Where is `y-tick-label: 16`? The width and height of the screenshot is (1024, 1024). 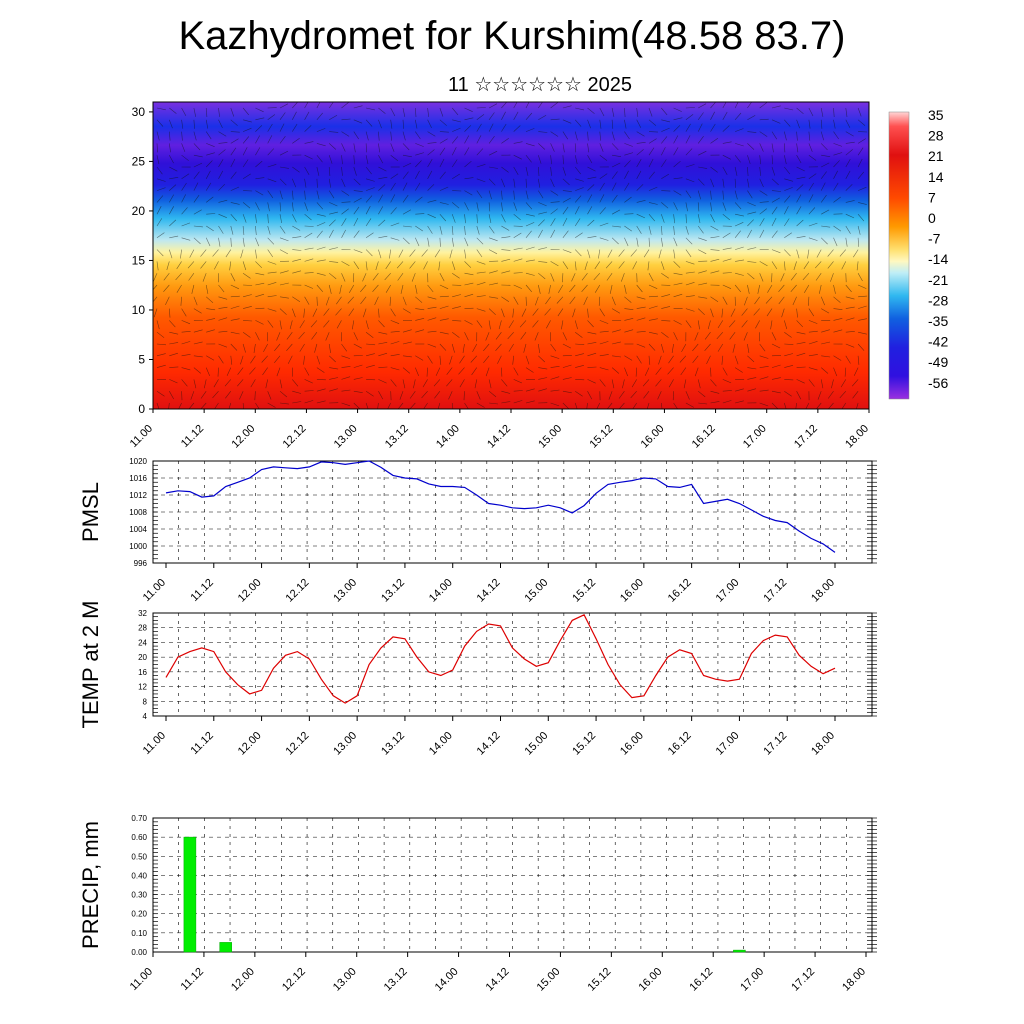
y-tick-label: 16 is located at coordinates (142, 672).